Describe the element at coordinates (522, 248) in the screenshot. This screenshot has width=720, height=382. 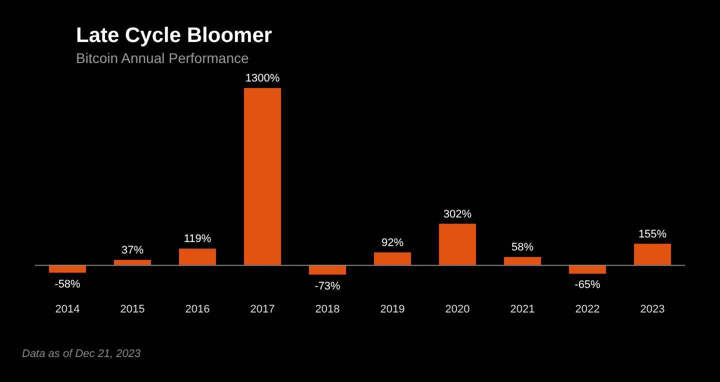
I see `data-label: 58%` at that location.